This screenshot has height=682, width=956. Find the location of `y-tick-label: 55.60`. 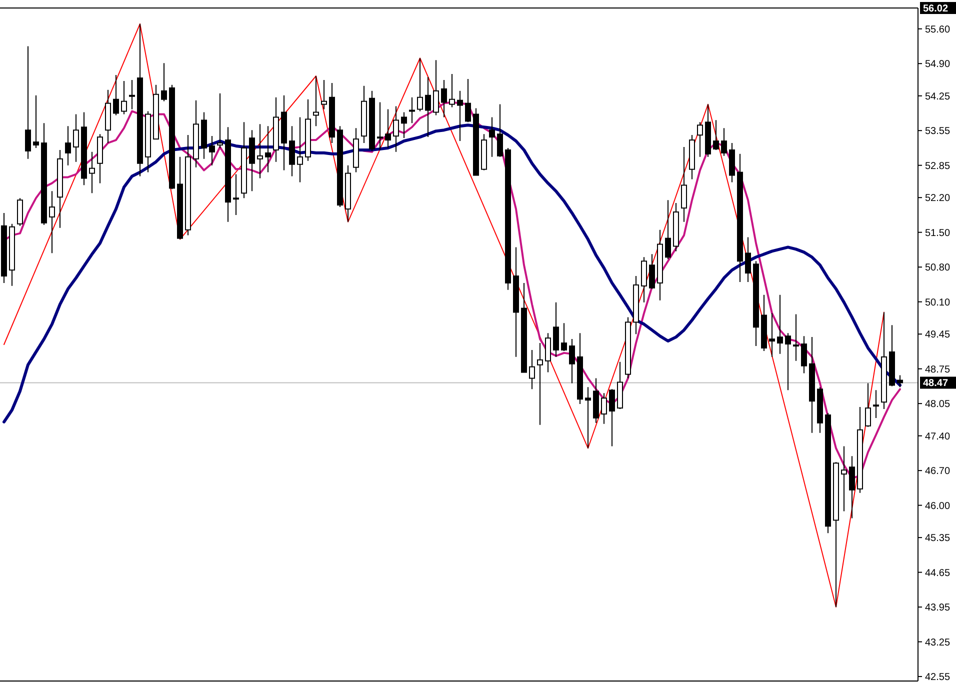

y-tick-label: 55.60 is located at coordinates (937, 30).